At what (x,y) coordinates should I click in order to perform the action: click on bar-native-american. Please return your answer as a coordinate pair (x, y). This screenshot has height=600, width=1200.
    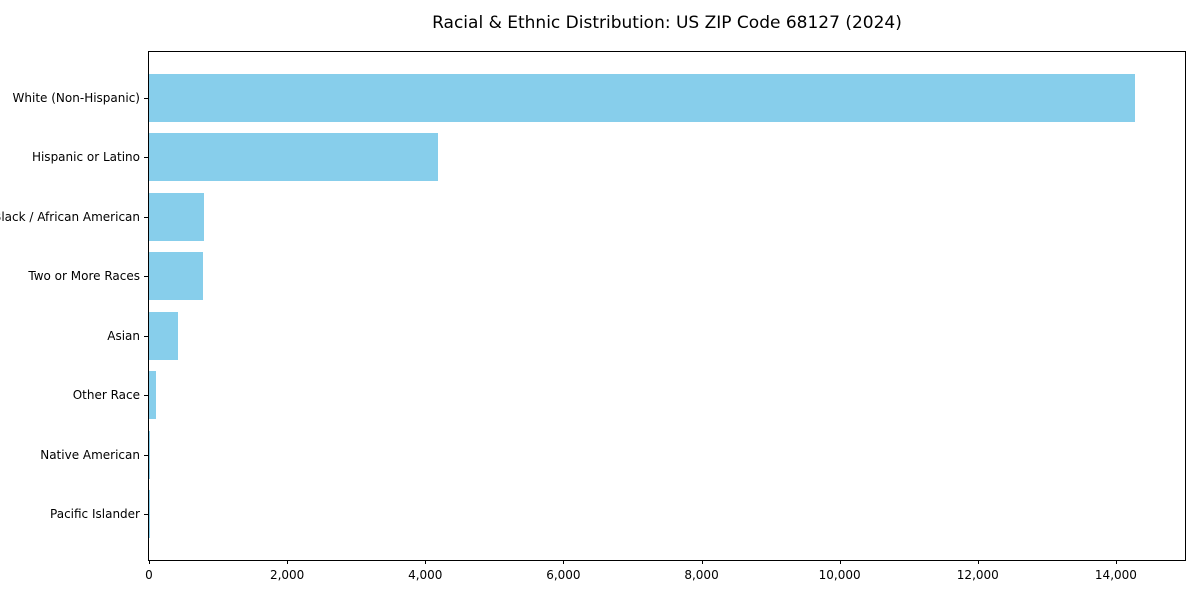
    Looking at the image, I should click on (150, 454).